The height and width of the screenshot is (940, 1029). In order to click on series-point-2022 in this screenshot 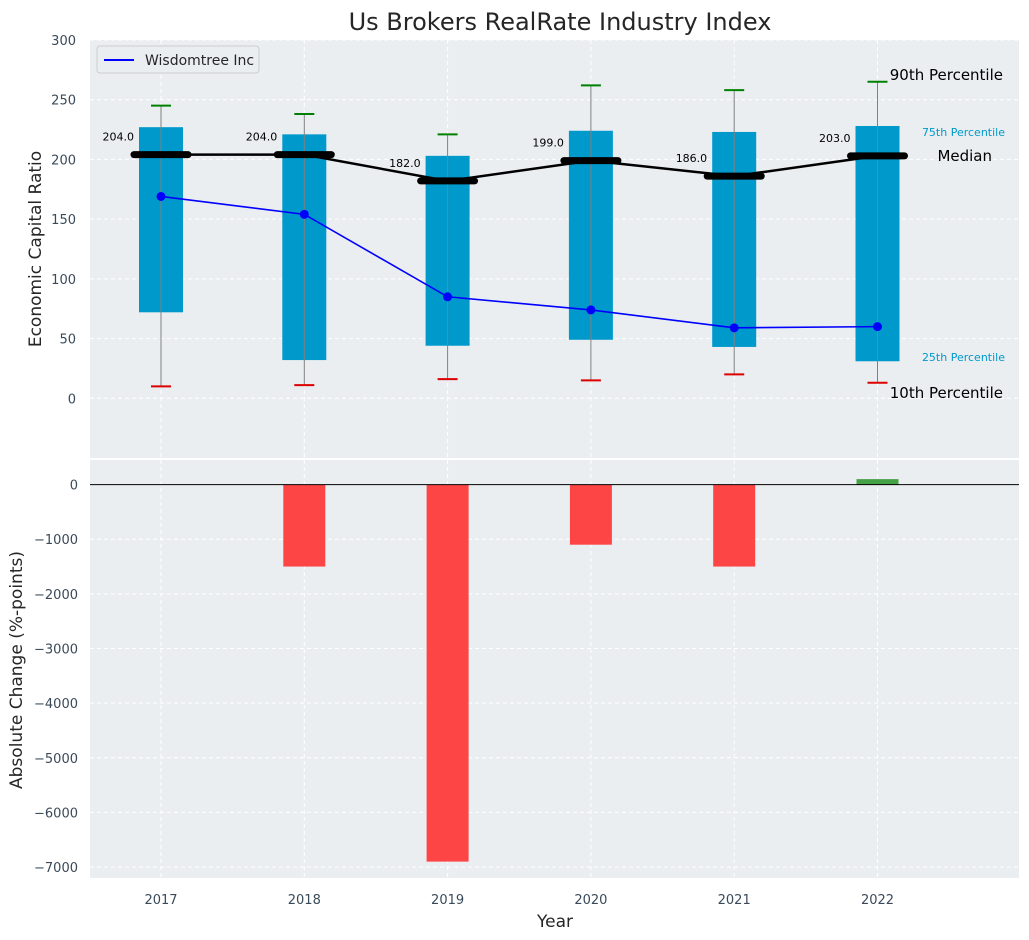, I will do `click(877, 327)`.